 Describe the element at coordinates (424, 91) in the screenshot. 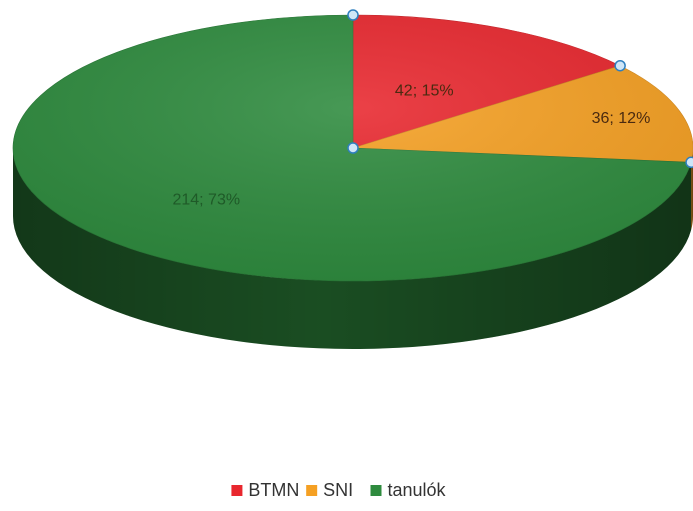

I see `data-label-btmn: 42; 15%` at that location.